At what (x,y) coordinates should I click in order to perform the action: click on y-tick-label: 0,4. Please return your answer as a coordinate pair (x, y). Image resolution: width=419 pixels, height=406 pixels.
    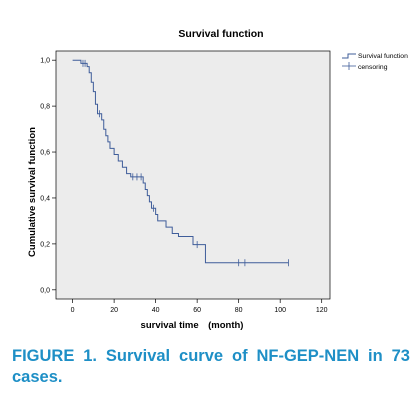
    Looking at the image, I should click on (45, 198).